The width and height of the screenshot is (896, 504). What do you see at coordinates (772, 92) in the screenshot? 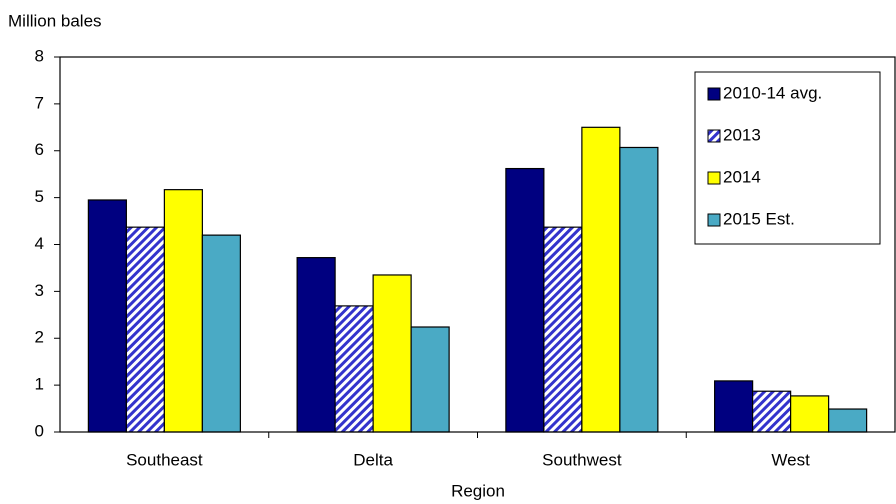
I see `legend-label: 2010-14 avg.` at bounding box center [772, 92].